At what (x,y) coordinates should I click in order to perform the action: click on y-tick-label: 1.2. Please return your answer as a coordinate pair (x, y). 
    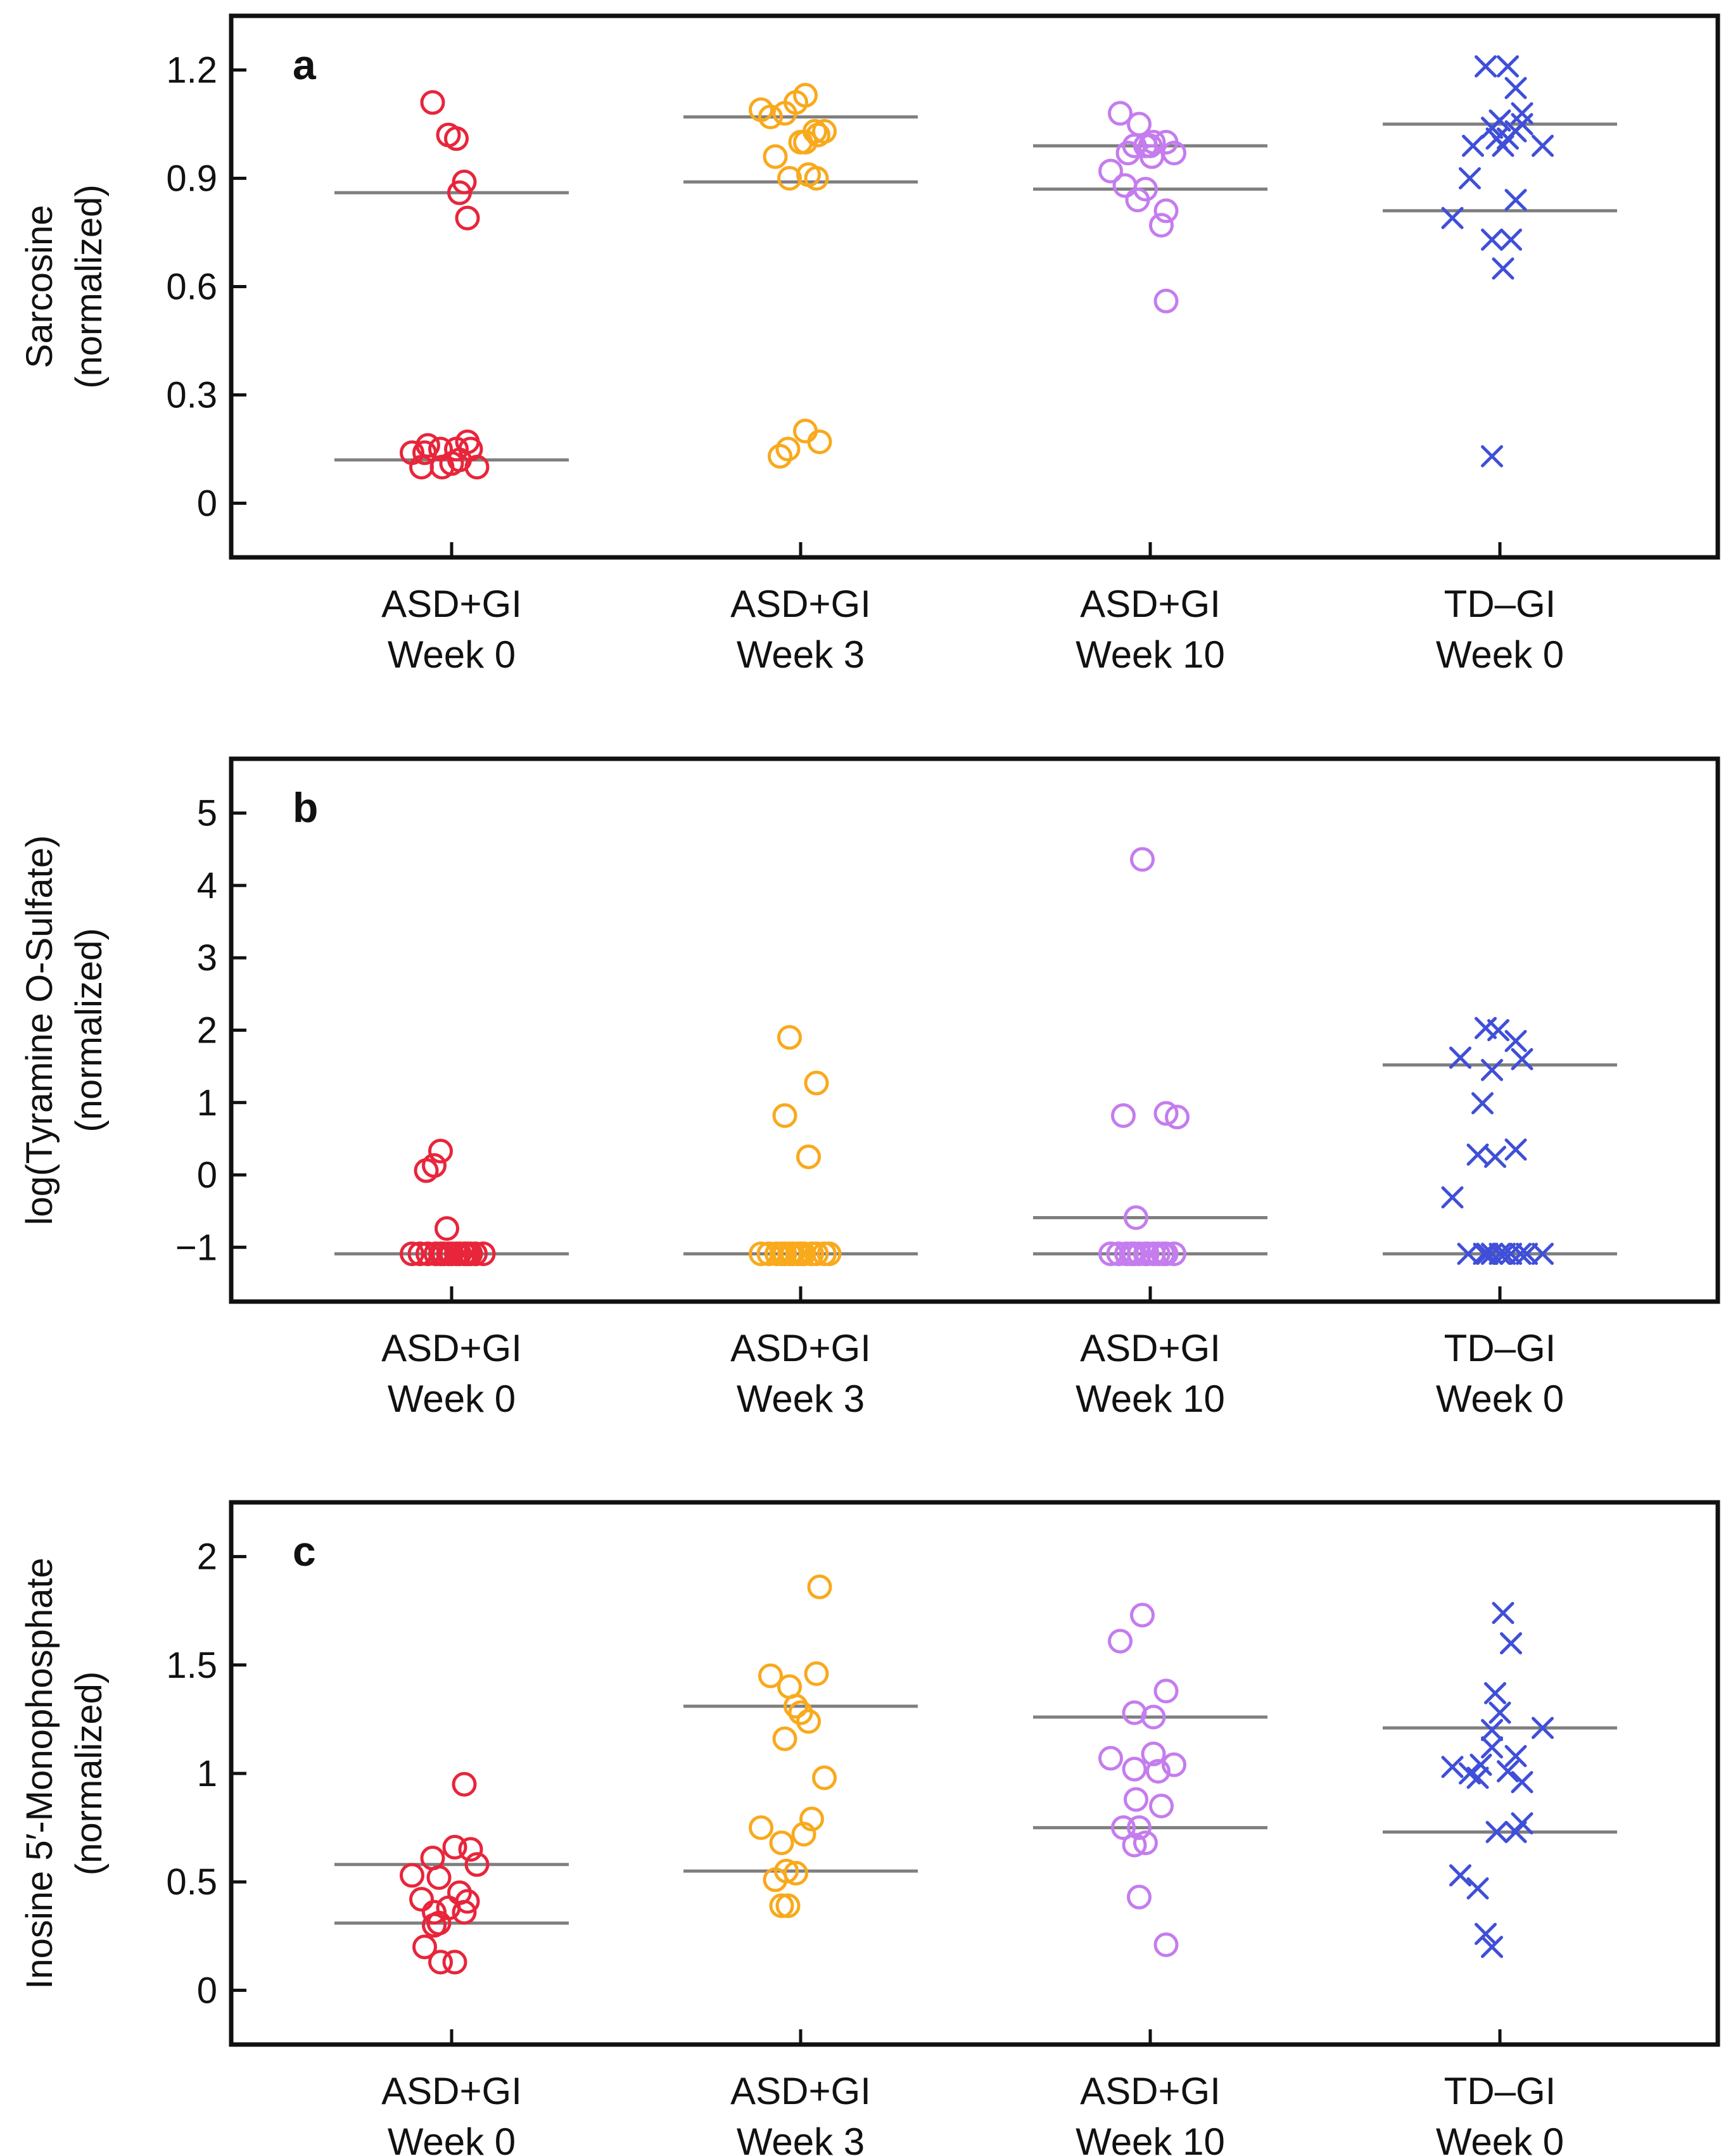
    Looking at the image, I should click on (191, 70).